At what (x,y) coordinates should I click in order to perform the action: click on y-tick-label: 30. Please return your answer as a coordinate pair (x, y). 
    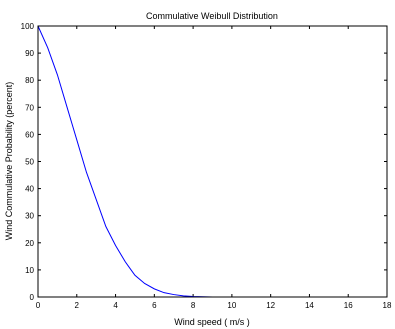
    Looking at the image, I should click on (29, 216).